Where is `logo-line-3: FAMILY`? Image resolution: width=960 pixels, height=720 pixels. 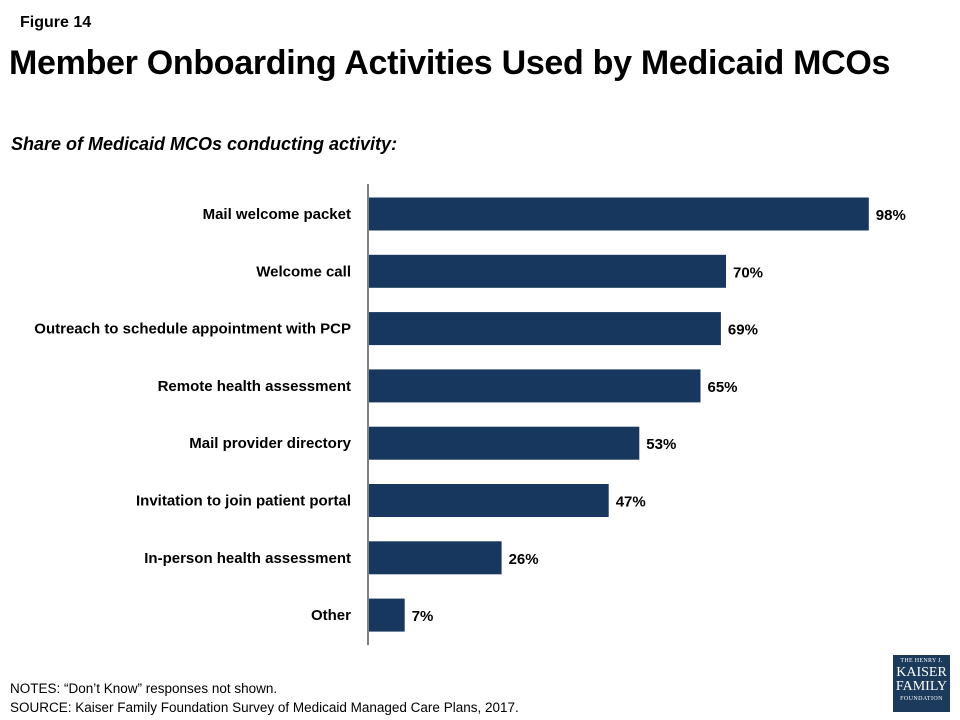 logo-line-3: FAMILY is located at coordinates (921, 686).